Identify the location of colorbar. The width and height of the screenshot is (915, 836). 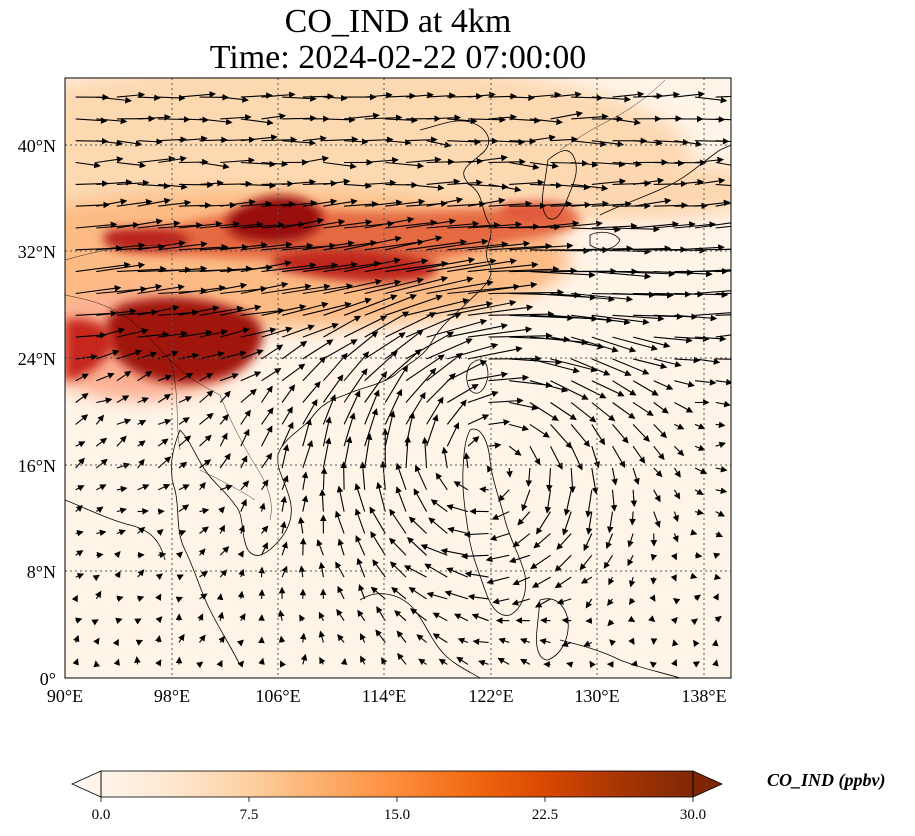
(397, 786).